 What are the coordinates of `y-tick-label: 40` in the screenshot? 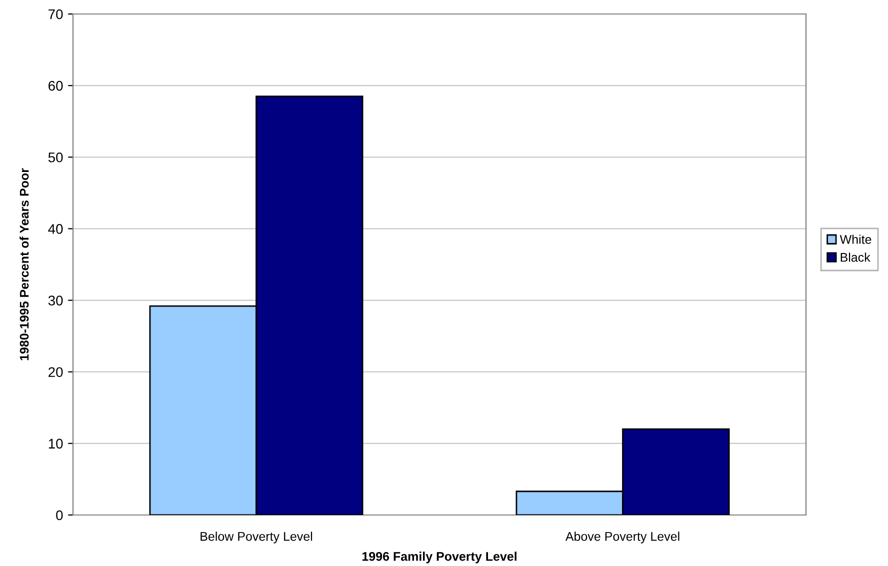 It's located at (55, 229).